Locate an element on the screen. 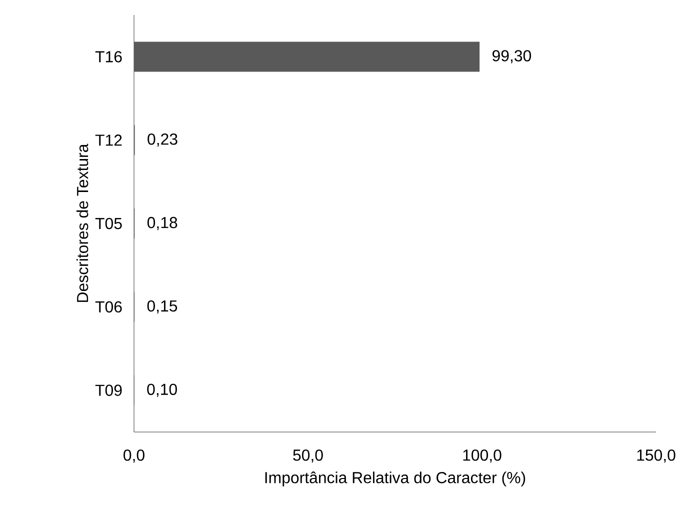 This screenshot has height=528, width=699. data-label: 0,18 is located at coordinates (162, 223).